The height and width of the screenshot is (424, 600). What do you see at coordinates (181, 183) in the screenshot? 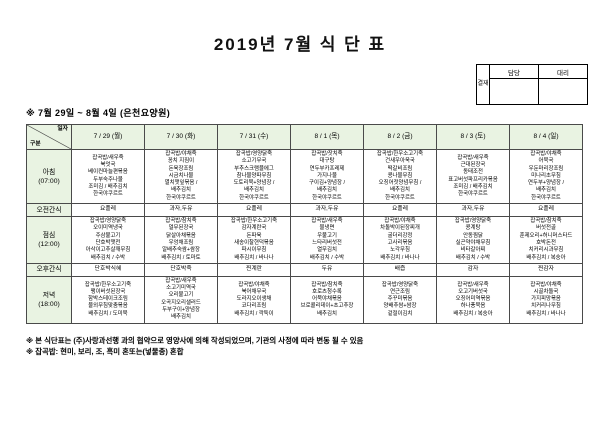
I see `menu-item: 멸치깻잎볶음 /` at bounding box center [181, 183].